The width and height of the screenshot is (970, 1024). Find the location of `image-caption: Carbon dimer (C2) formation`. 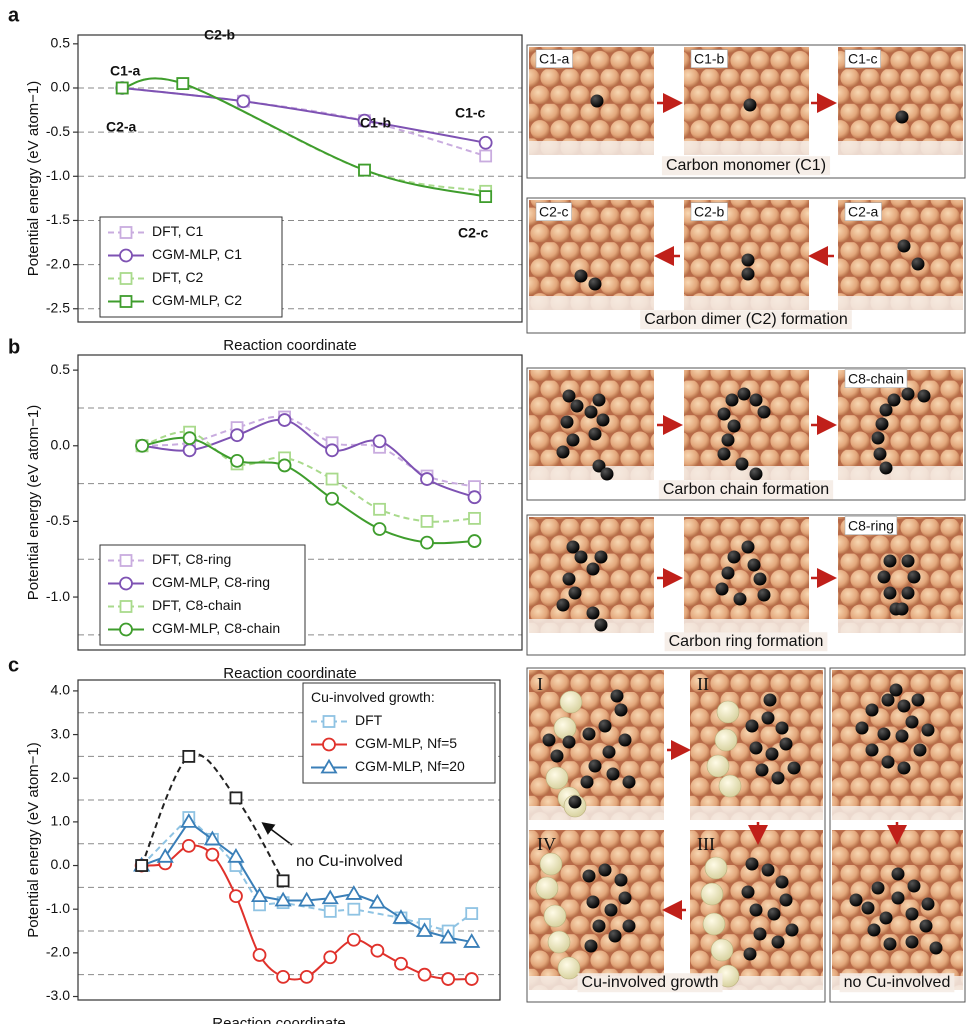

image-caption: Carbon dimer (C2) formation is located at coordinates (746, 319).